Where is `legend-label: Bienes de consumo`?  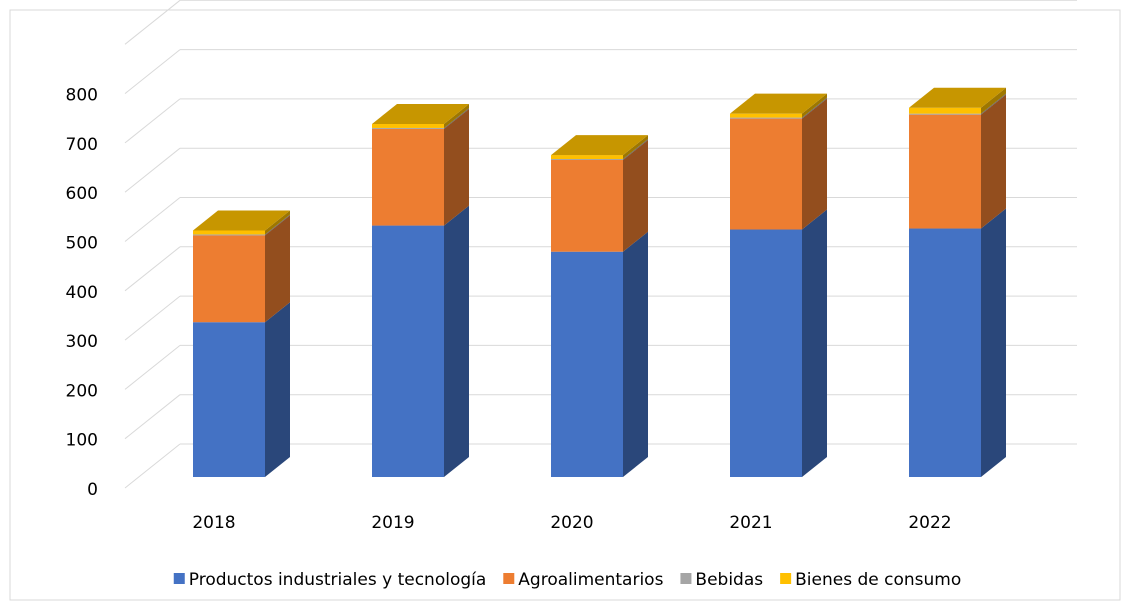 legend-label: Bienes de consumo is located at coordinates (878, 580).